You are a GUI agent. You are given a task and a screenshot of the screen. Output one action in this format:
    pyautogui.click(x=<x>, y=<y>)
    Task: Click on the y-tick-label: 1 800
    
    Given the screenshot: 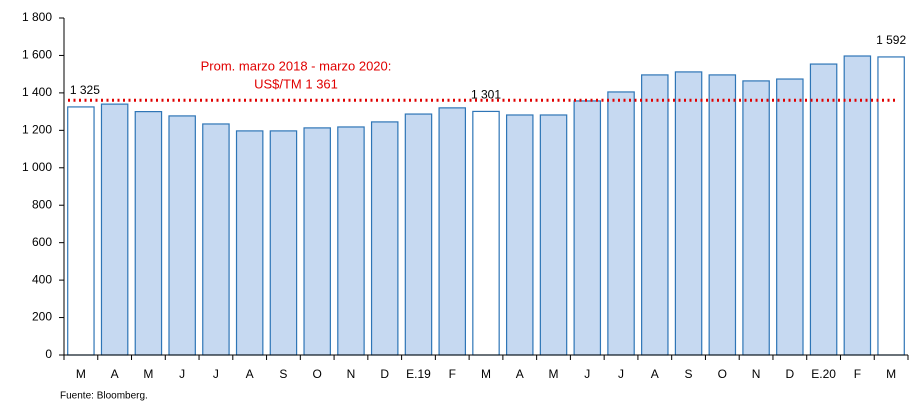 What is the action you would take?
    pyautogui.click(x=37, y=17)
    